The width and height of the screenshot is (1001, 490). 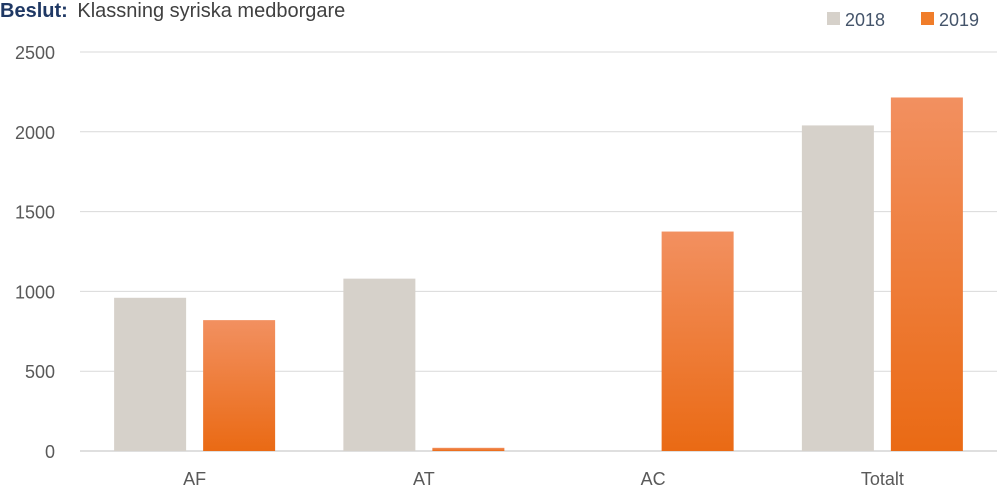 What do you see at coordinates (239, 385) in the screenshot?
I see `bar-2019-af` at bounding box center [239, 385].